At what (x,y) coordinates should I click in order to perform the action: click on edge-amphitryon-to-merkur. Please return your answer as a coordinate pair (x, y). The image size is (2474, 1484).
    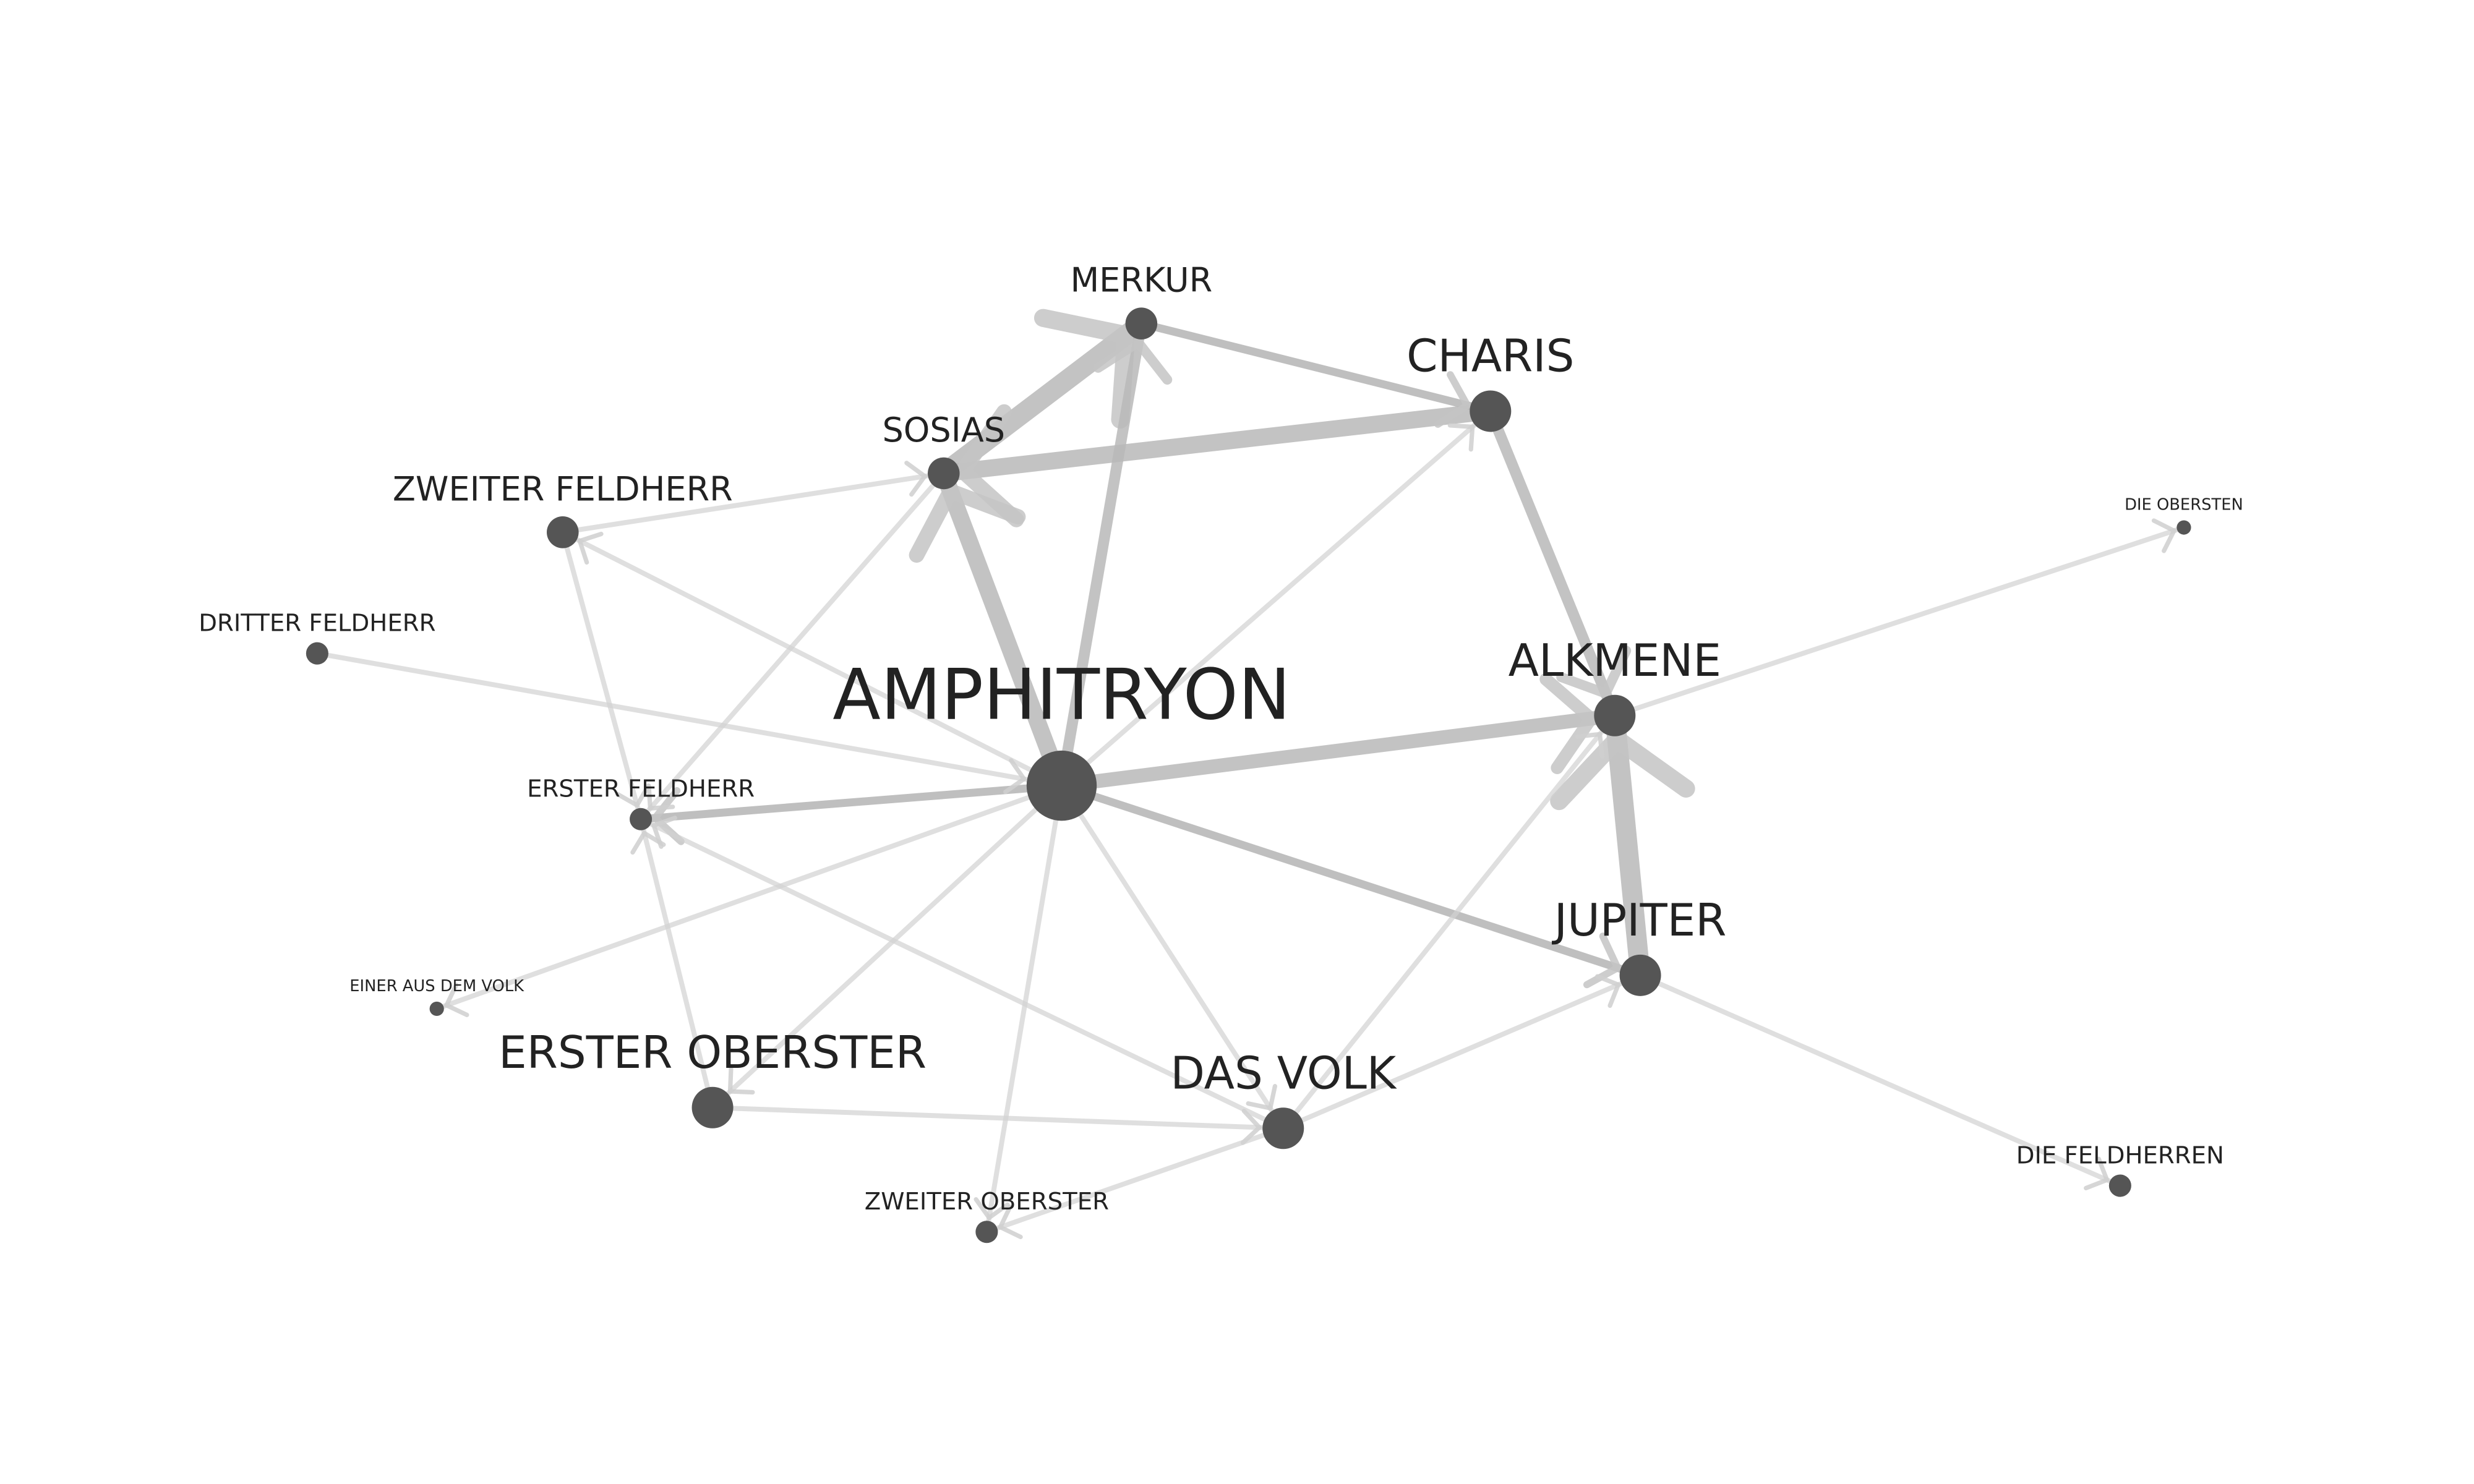
    Looking at the image, I should click on (1115, 554).